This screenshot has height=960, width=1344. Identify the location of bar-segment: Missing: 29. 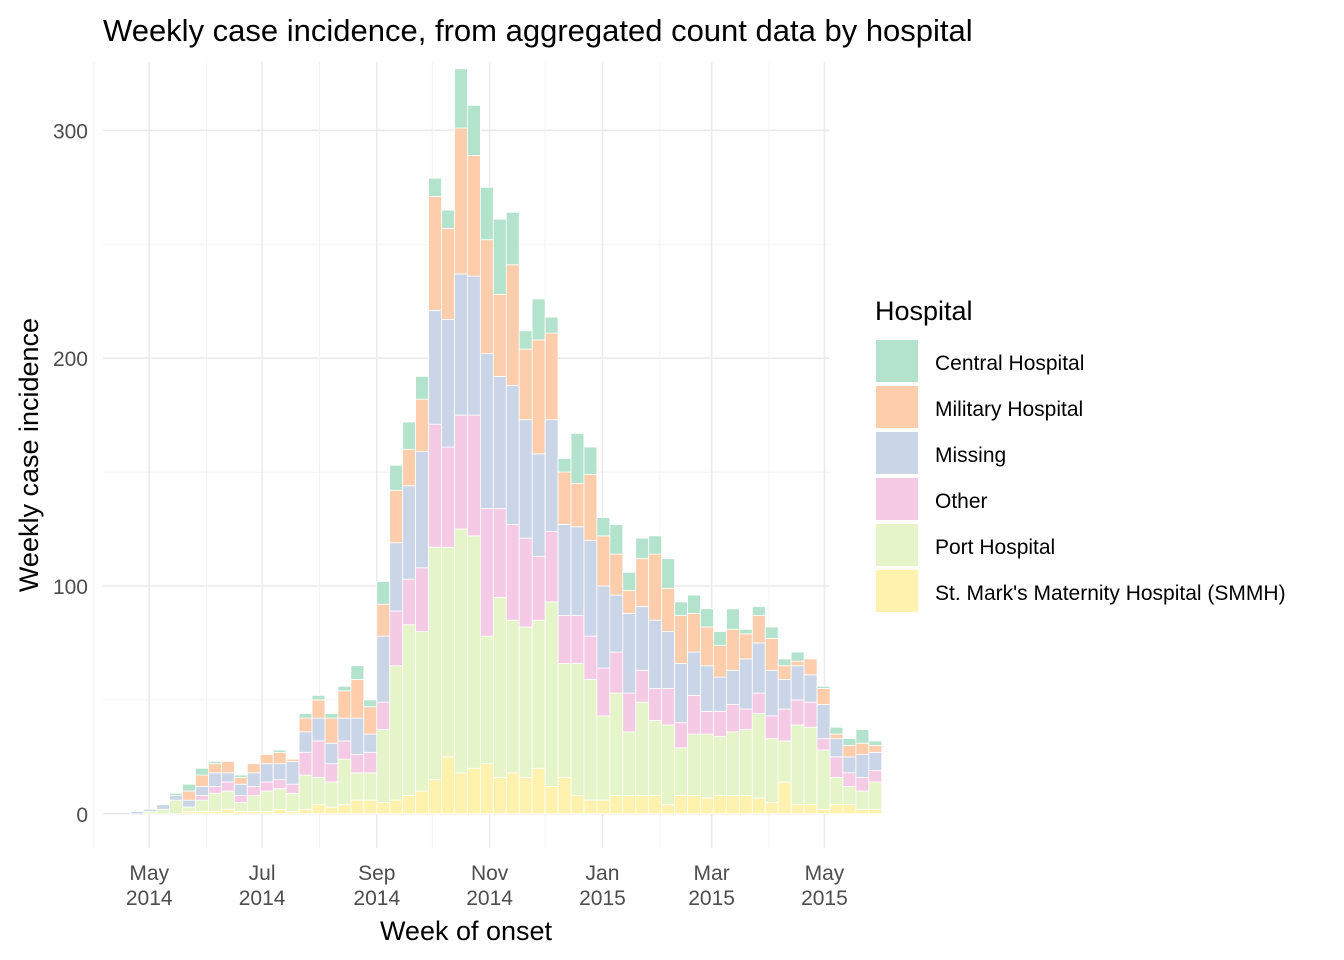
(383, 669).